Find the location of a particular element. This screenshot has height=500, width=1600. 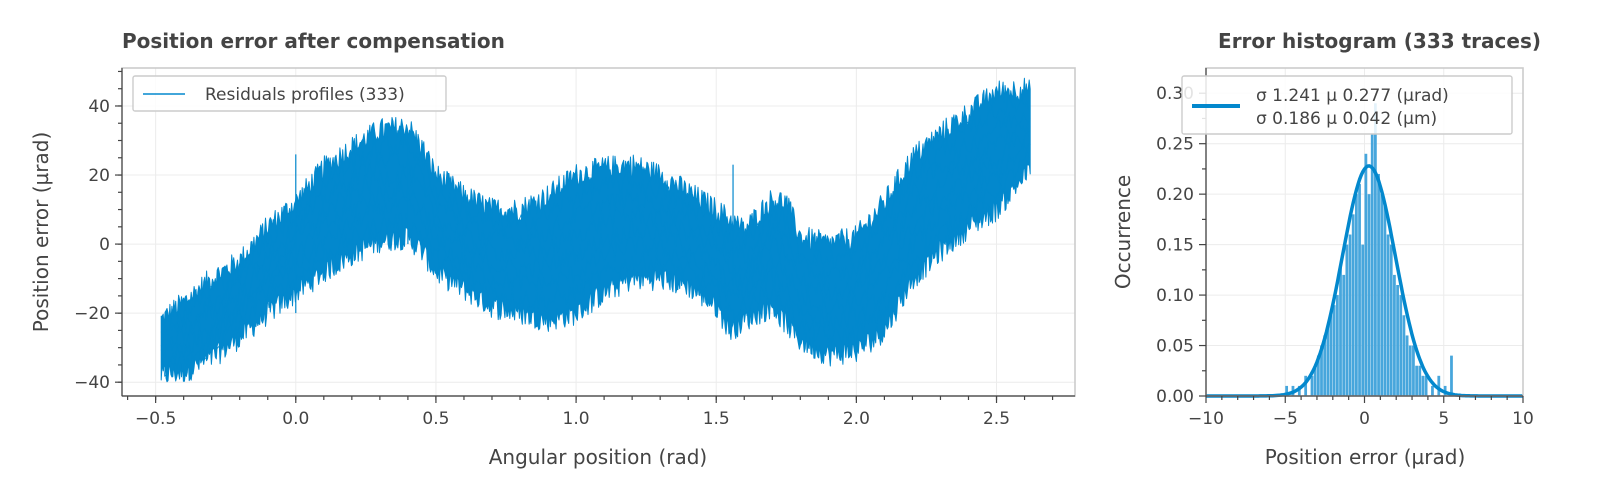

left-y-axis-label: Position error (µrad) is located at coordinates (41, 232).